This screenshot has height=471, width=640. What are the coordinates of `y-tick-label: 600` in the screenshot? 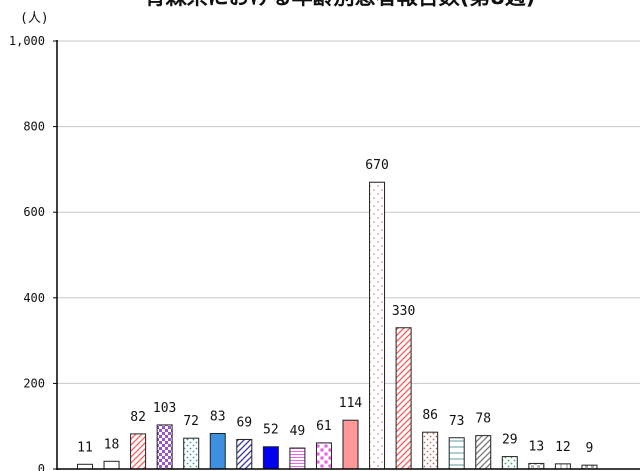 It's located at (34, 212).